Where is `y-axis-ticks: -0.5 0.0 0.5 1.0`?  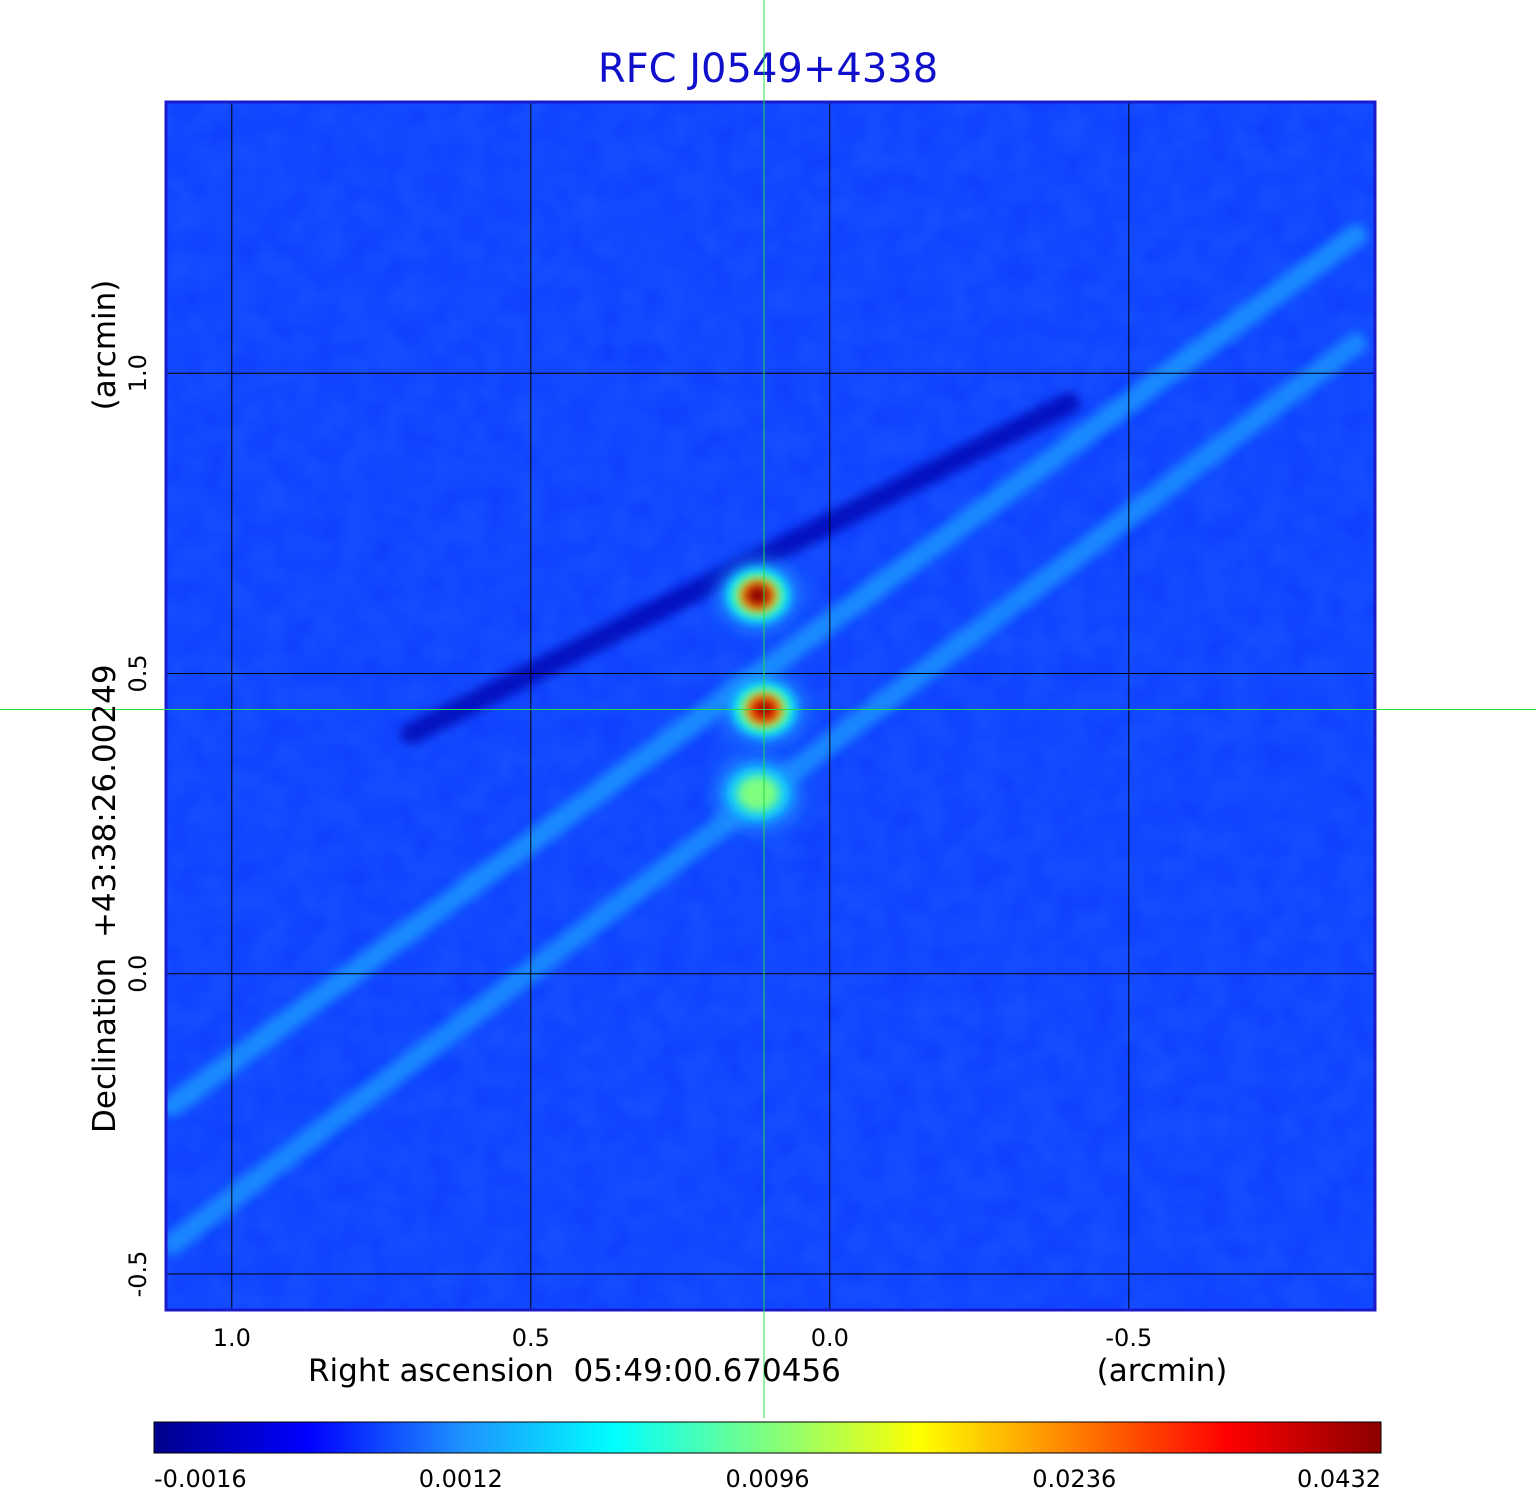
y-axis-ticks: -0.5 0.0 0.5 1.0 is located at coordinates (138, 825).